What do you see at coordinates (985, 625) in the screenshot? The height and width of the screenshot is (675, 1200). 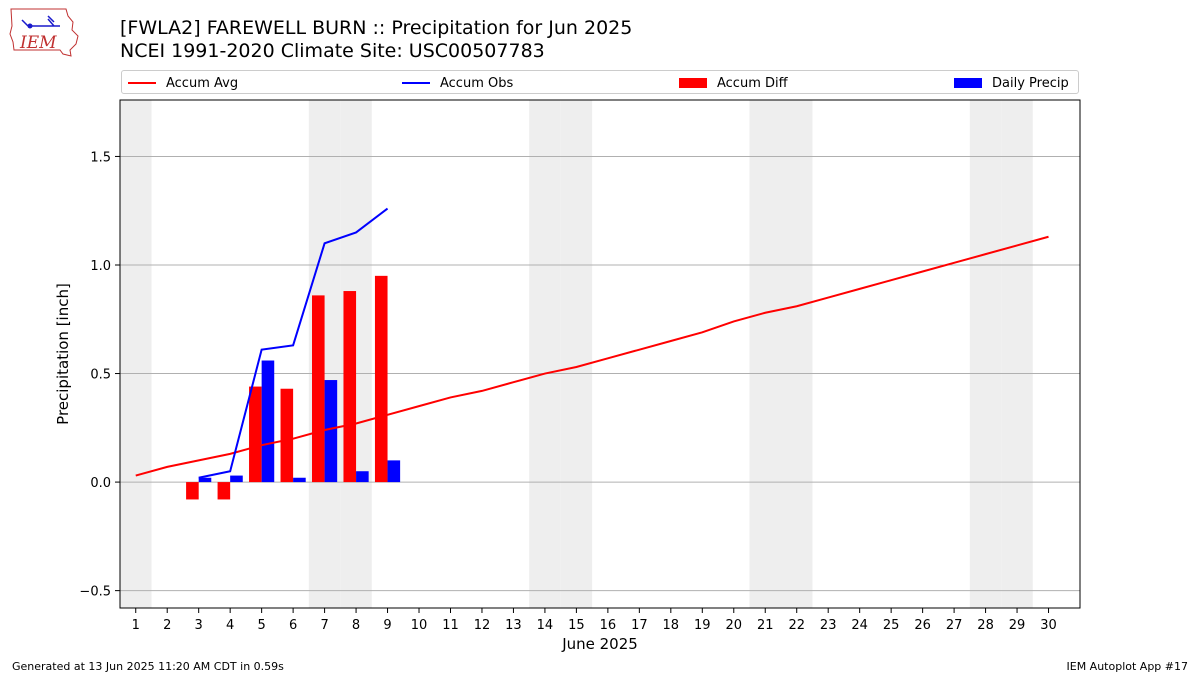 I see `x-tick-label-28: 28` at bounding box center [985, 625].